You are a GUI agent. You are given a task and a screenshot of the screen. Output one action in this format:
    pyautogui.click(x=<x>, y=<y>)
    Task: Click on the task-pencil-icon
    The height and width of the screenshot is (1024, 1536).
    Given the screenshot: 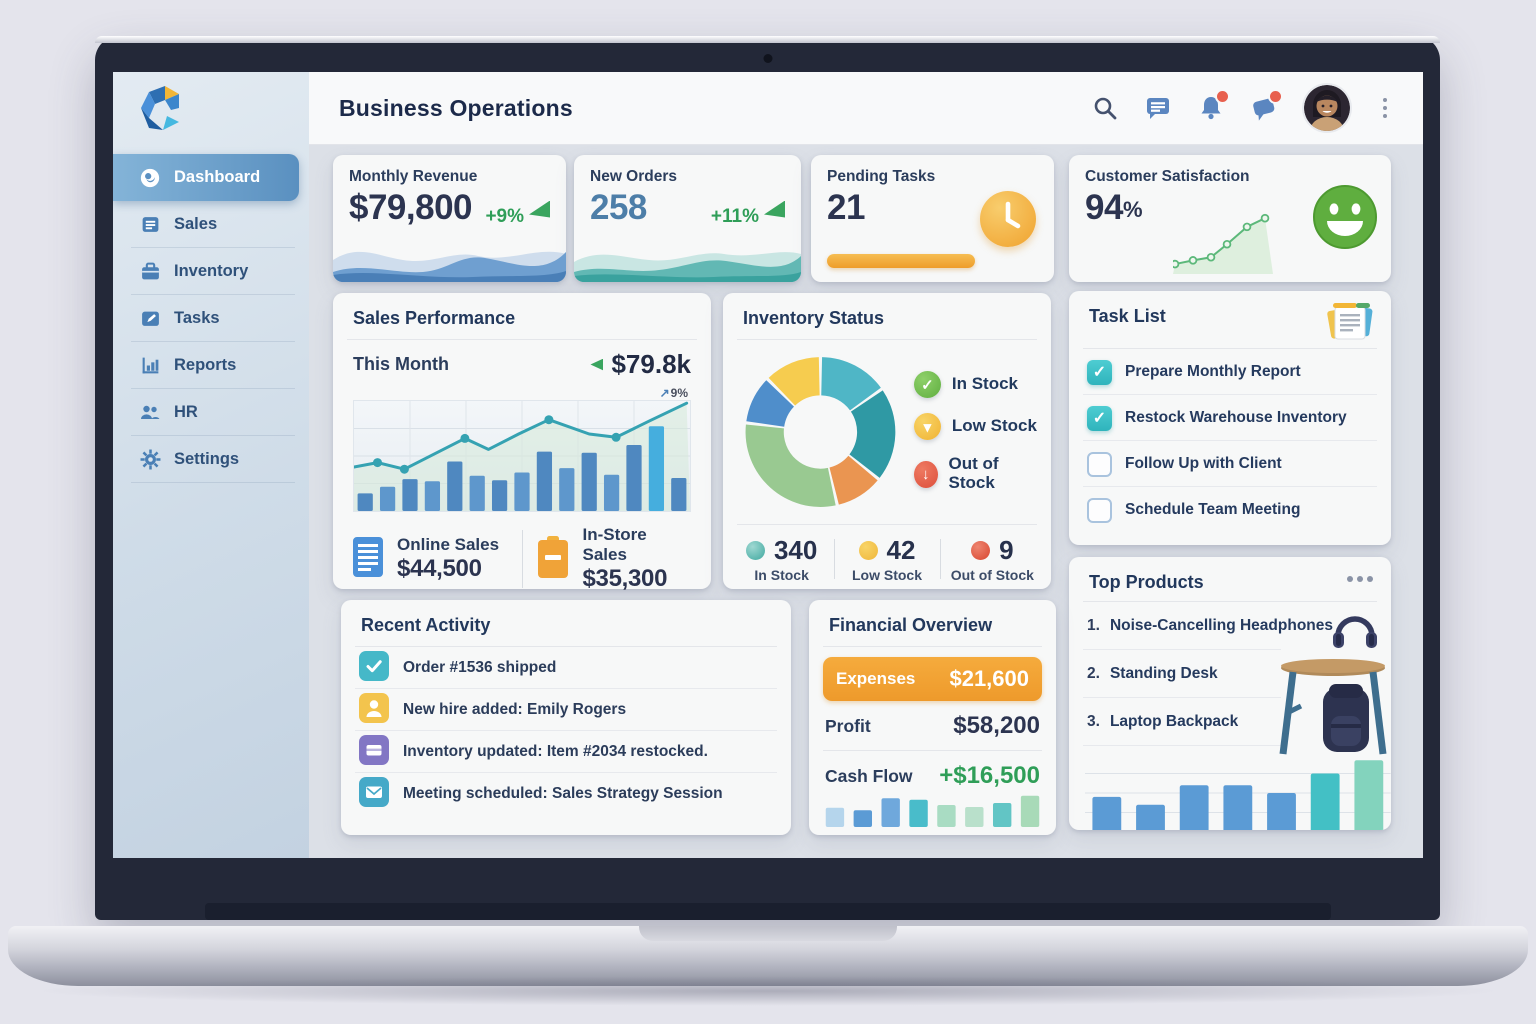 What is the action you would take?
    pyautogui.click(x=150, y=319)
    